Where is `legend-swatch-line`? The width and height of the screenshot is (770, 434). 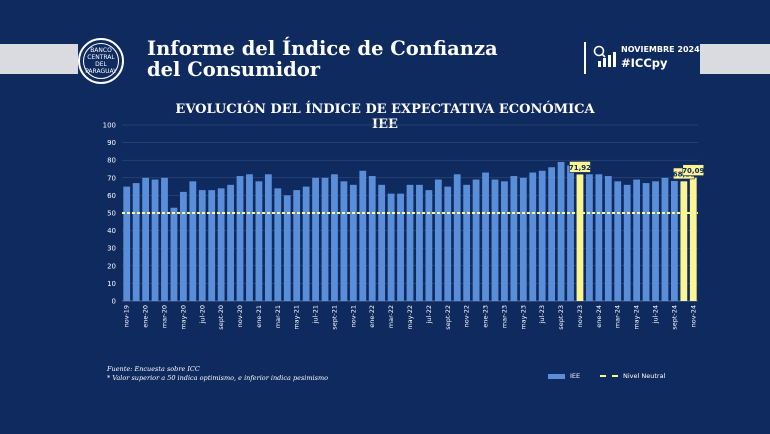 legend-swatch-line is located at coordinates (609, 376).